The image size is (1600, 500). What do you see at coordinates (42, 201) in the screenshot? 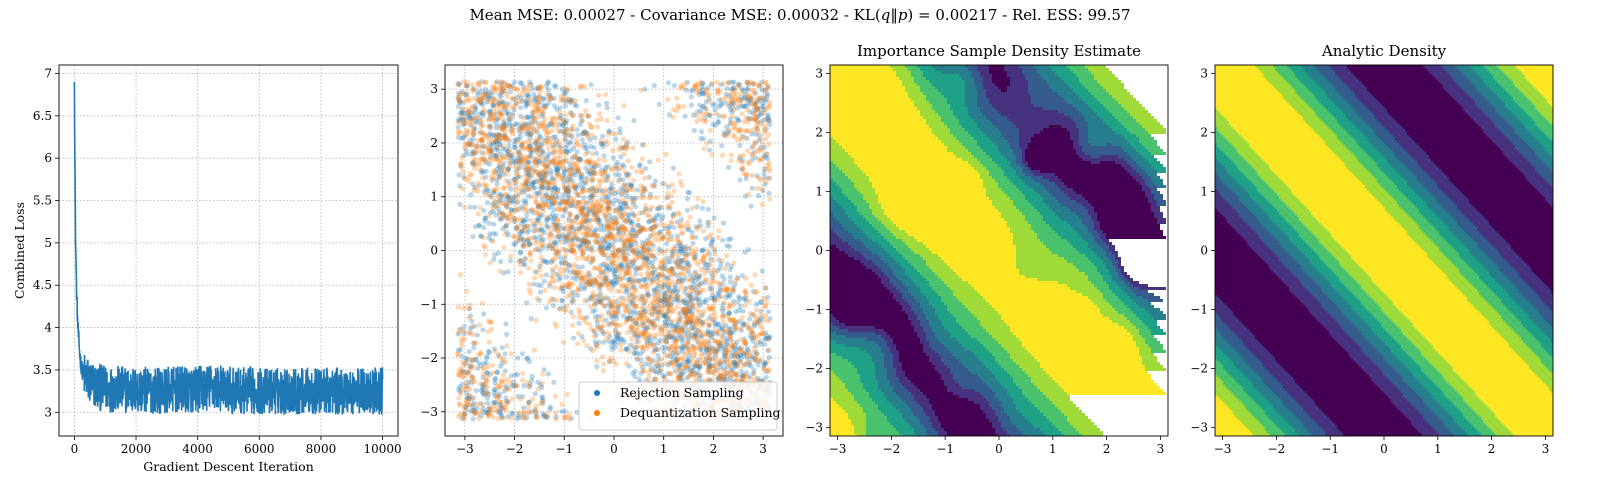
I see `y-tick-label: 5.5` at bounding box center [42, 201].